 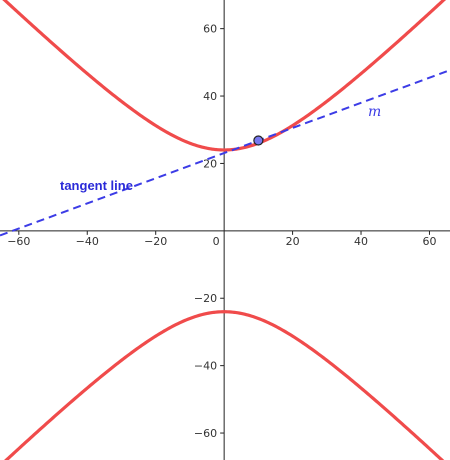 What do you see at coordinates (87, 241) in the screenshot?
I see `x-tick-label: −40` at bounding box center [87, 241].